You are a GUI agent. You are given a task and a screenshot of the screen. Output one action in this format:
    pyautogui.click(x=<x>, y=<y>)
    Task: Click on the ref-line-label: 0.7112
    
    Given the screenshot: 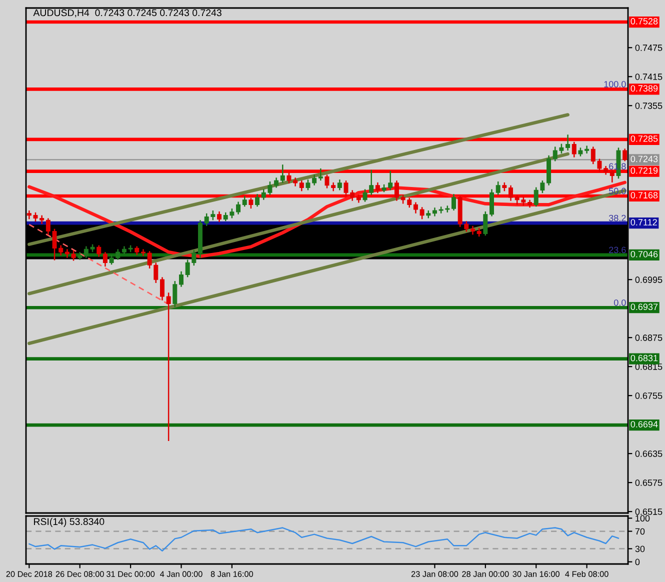 What is the action you would take?
    pyautogui.click(x=643, y=222)
    